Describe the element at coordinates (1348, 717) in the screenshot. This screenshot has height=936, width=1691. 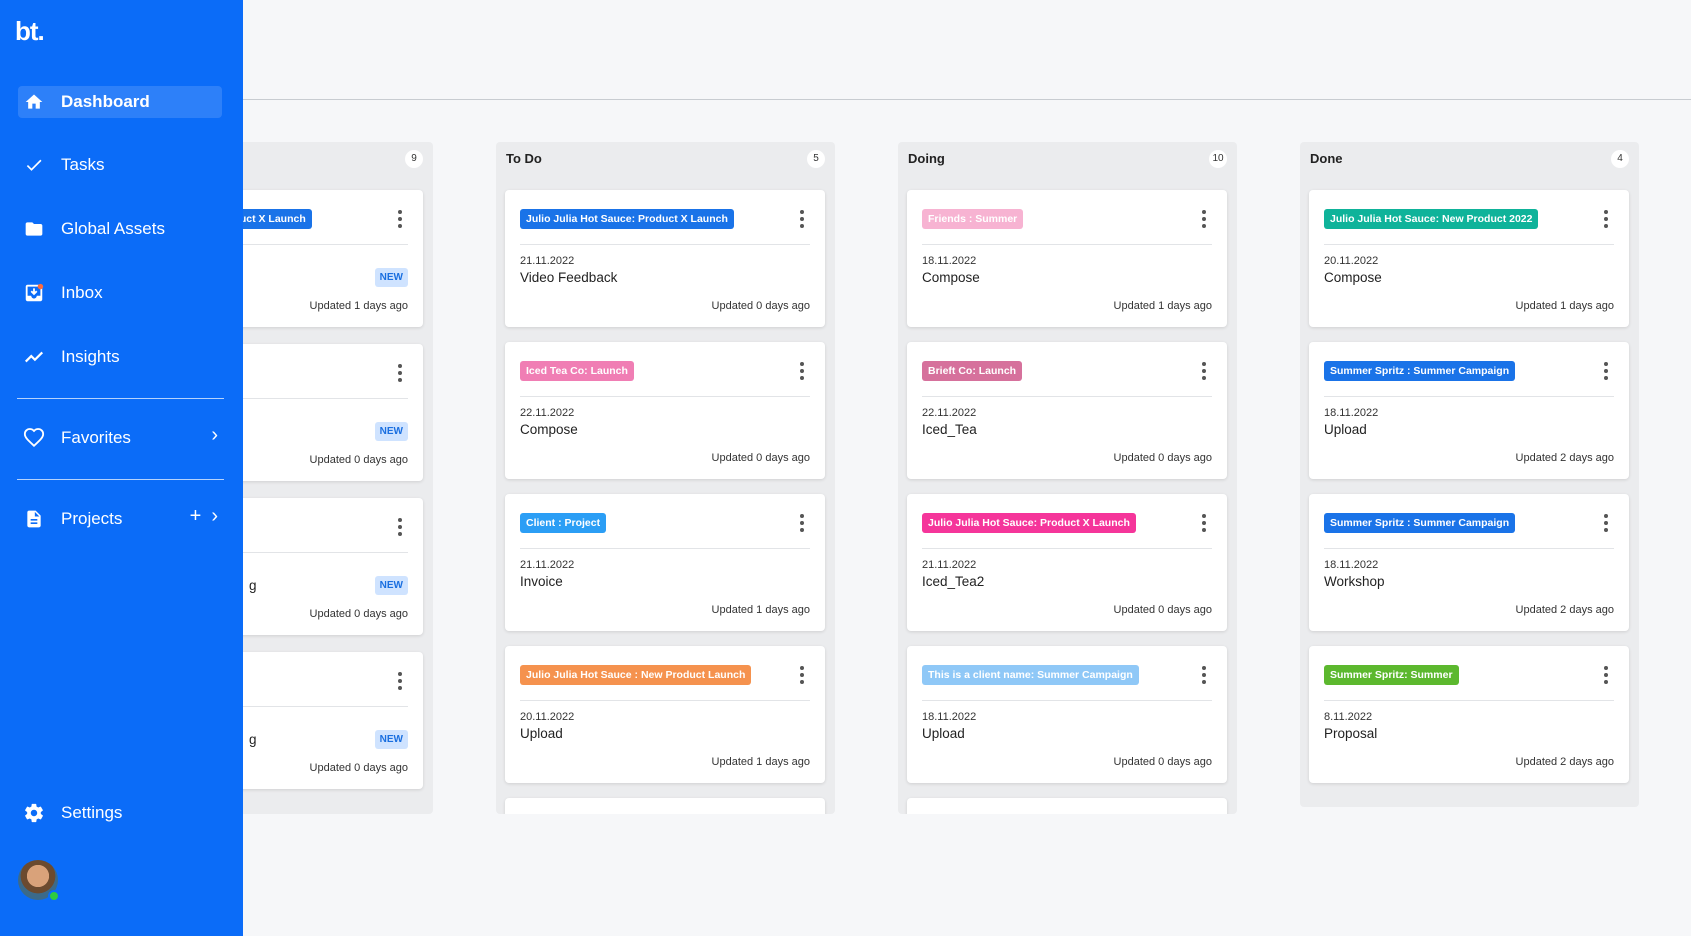
I see `card-date: 8.11.2022` at that location.